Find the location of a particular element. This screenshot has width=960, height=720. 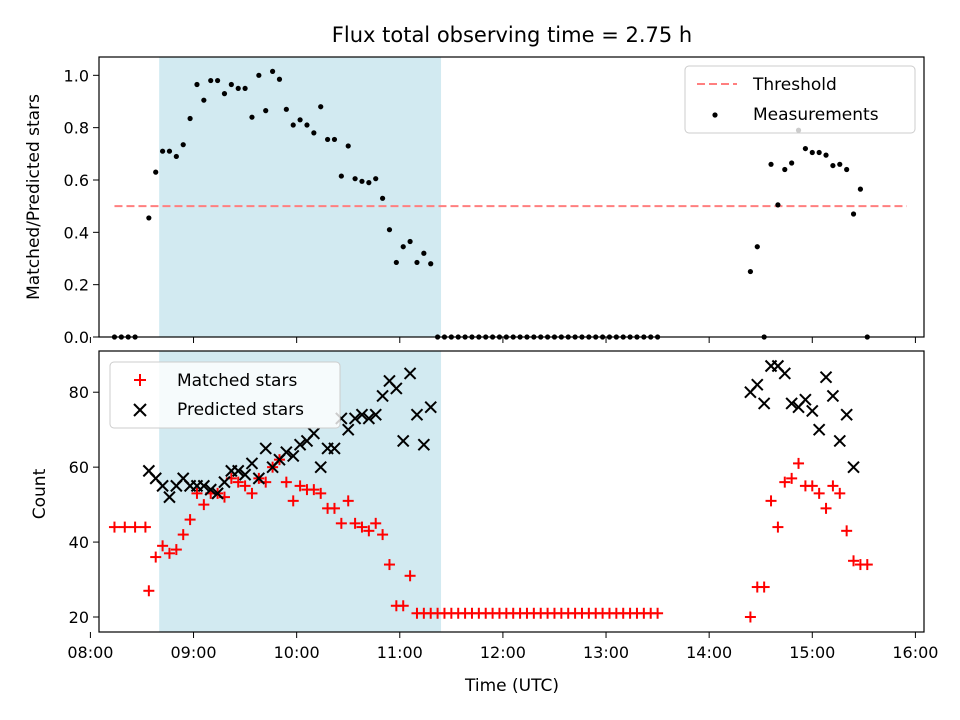

top-legend-box is located at coordinates (800, 99).